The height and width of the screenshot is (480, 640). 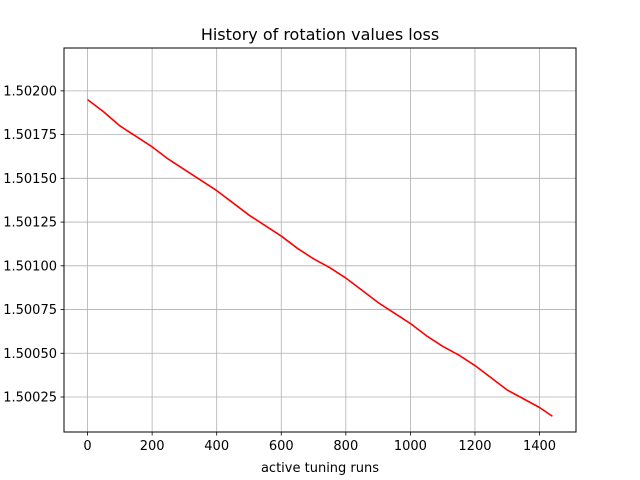 What do you see at coordinates (87, 446) in the screenshot?
I see `x-tick-label: 0` at bounding box center [87, 446].